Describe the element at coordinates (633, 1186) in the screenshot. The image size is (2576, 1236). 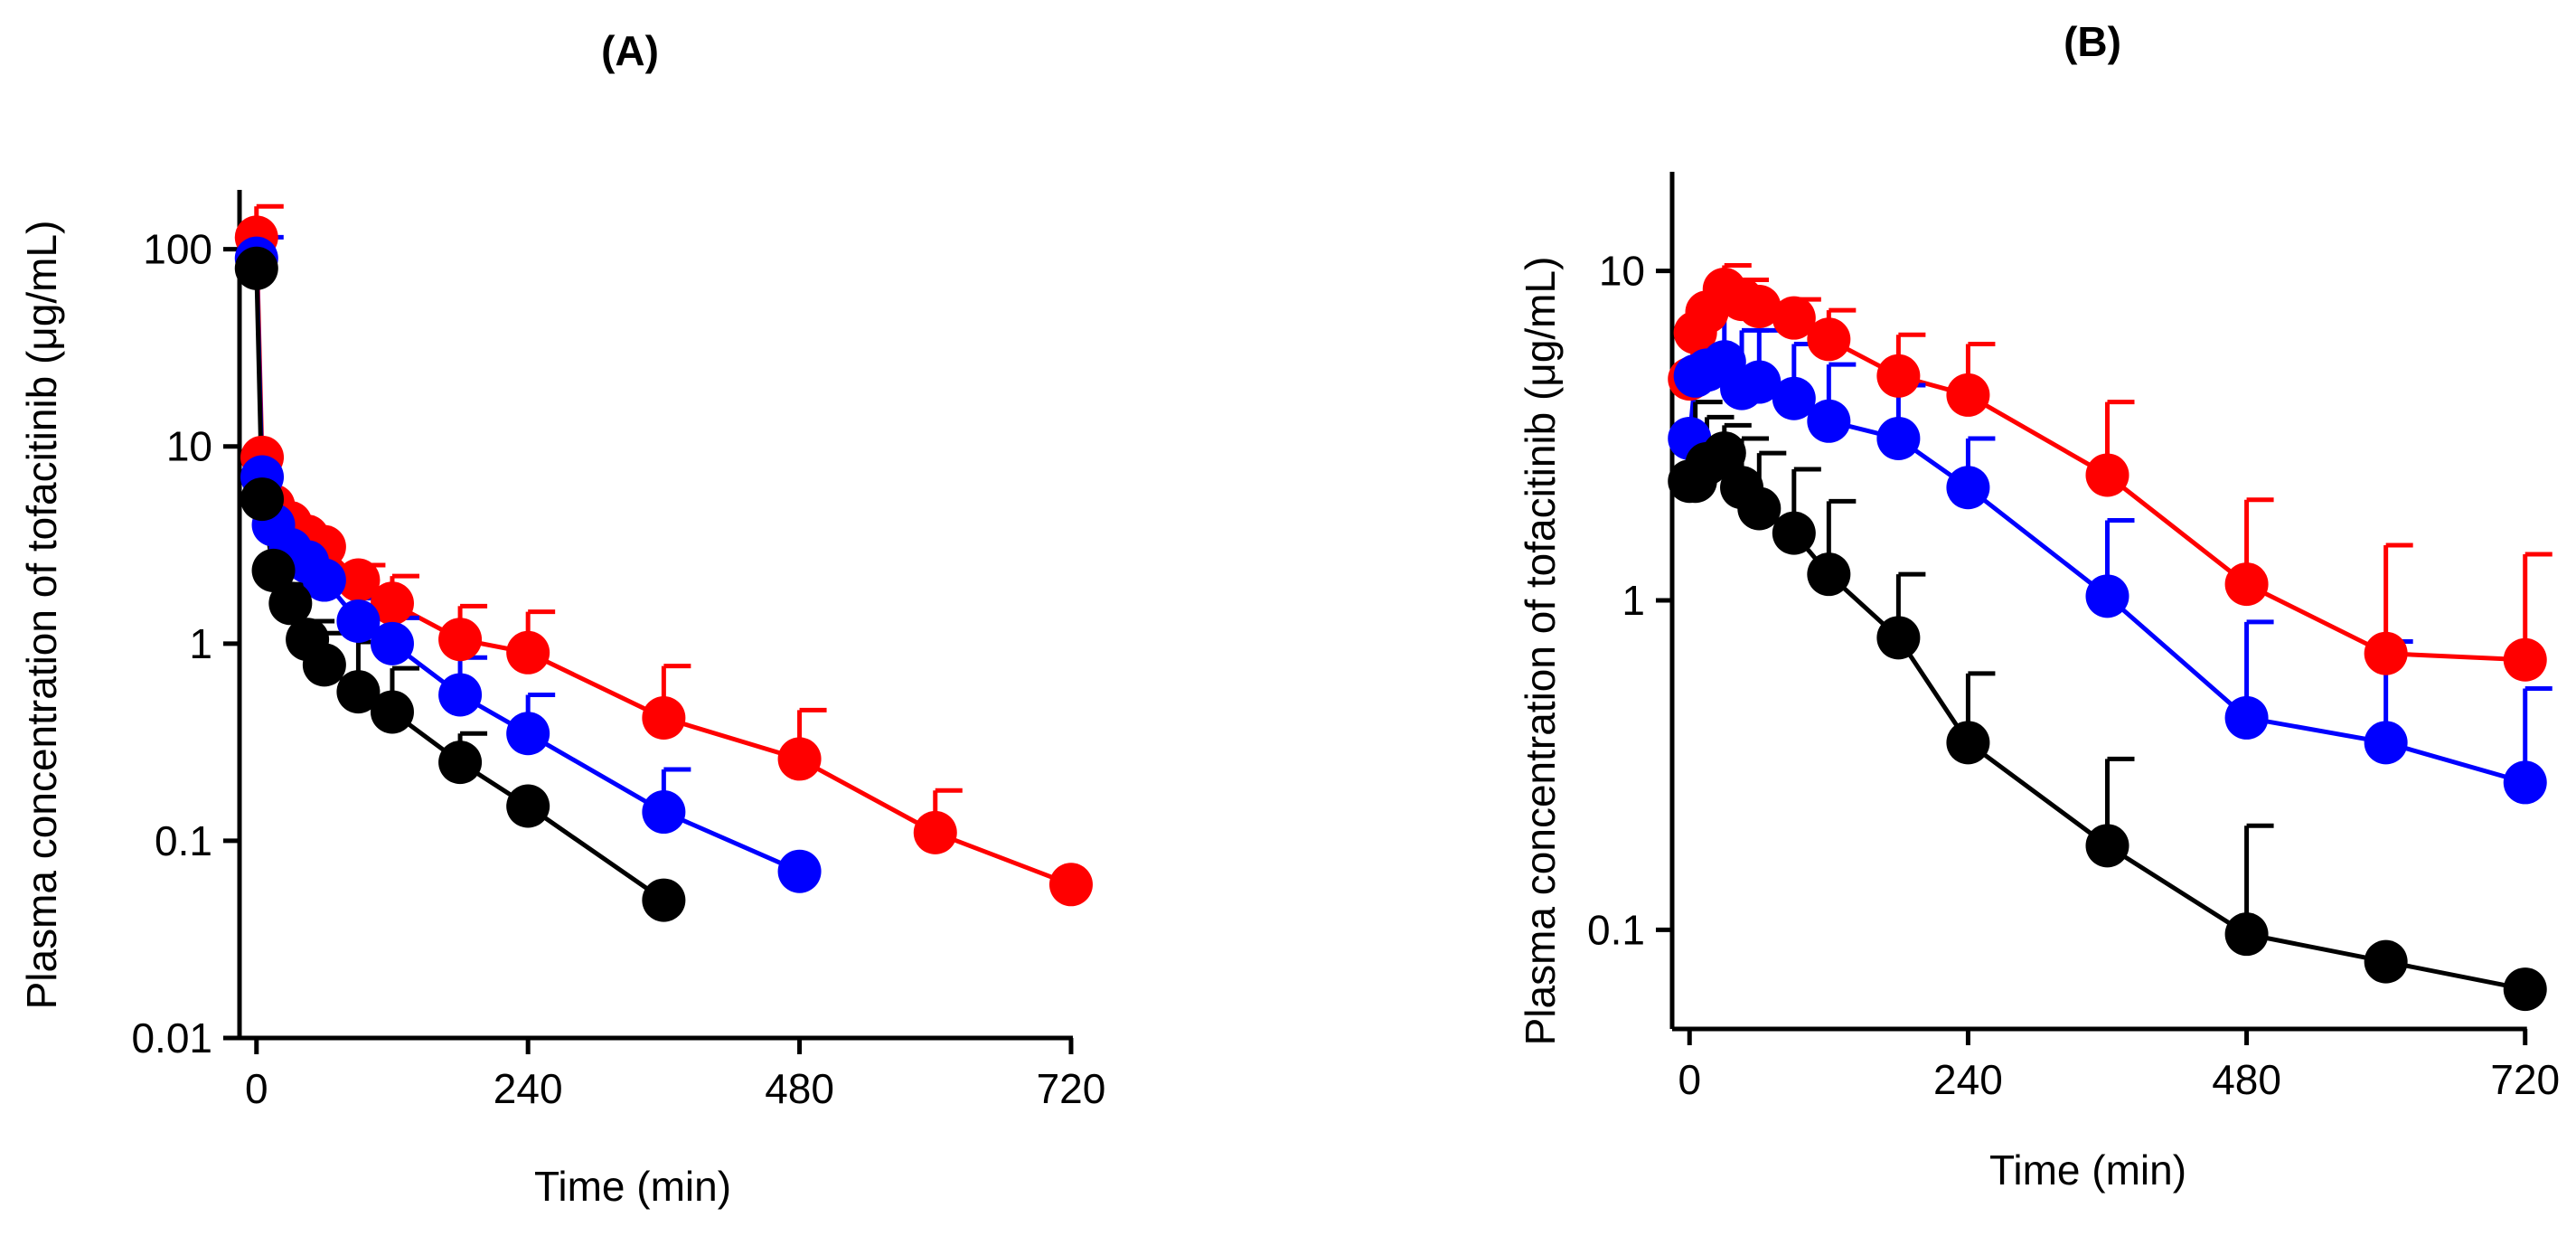
I see `panel-a-x-axis-label: Time (min)` at that location.